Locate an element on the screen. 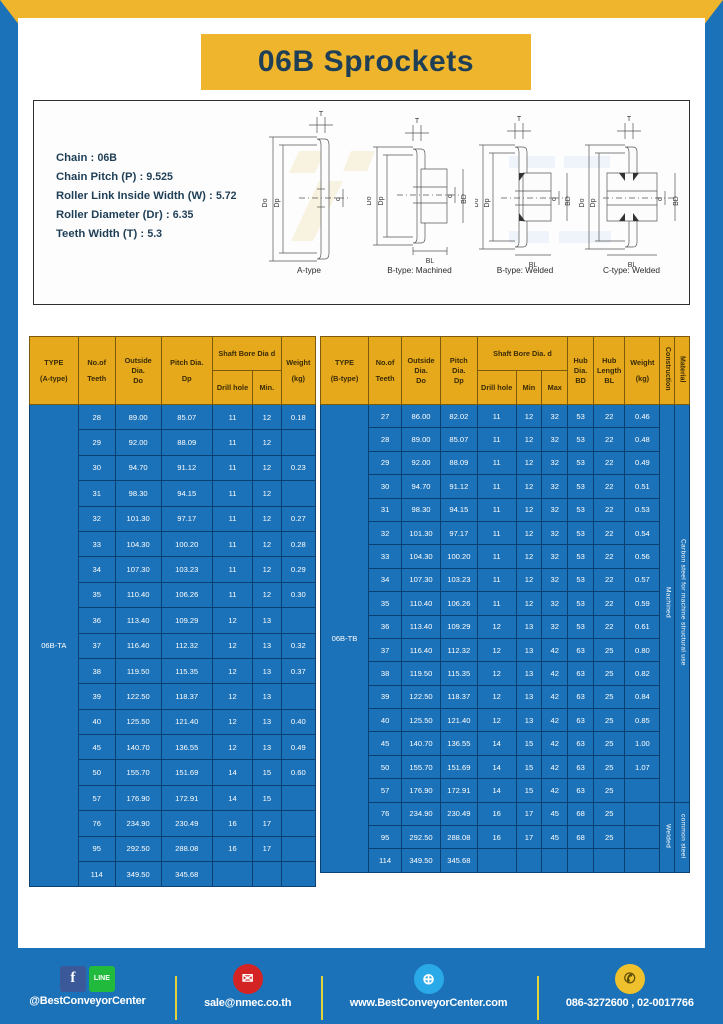 Image resolution: width=723 pixels, height=1024 pixels. cell-hub-dia: 53 is located at coordinates (581, 486).